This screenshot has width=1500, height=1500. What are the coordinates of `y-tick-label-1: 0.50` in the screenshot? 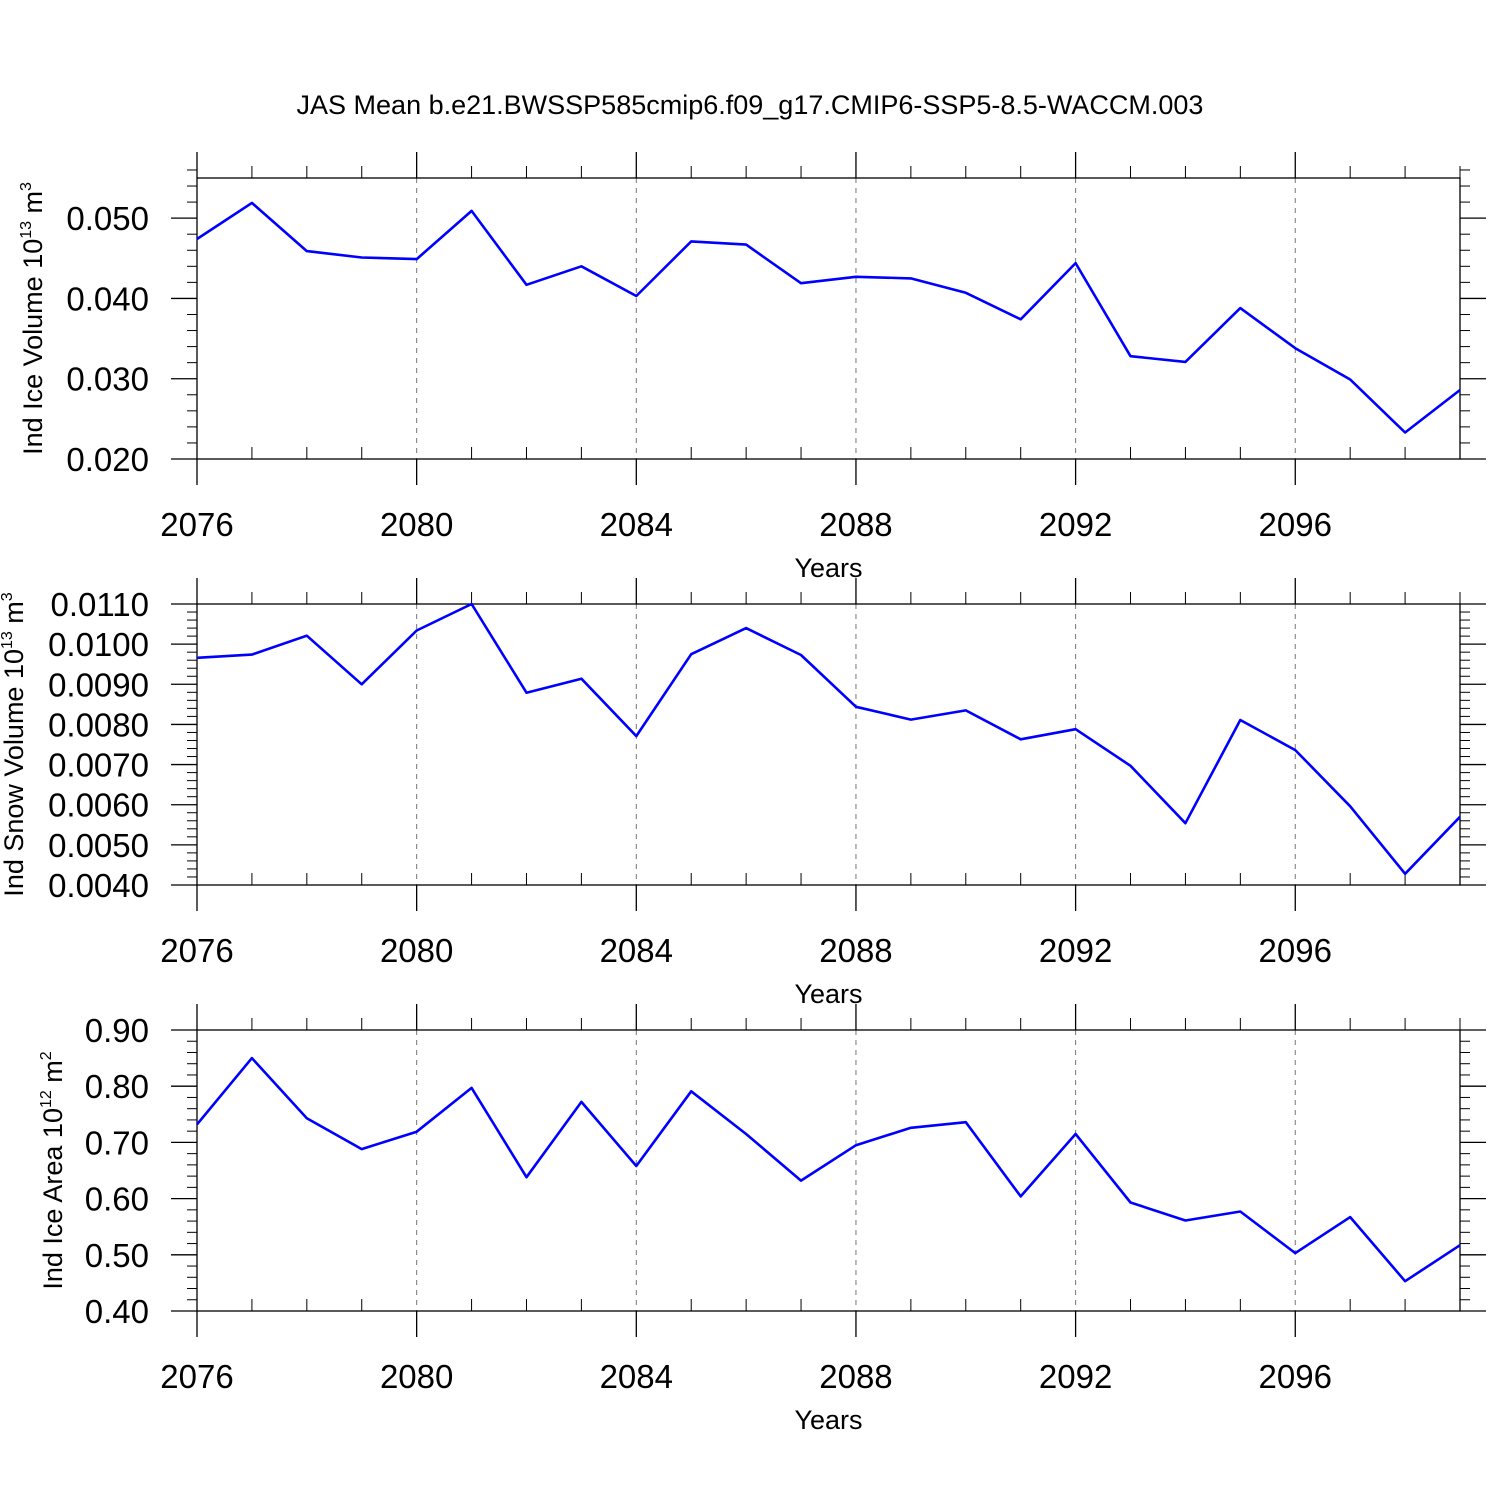 It's located at (117, 1255).